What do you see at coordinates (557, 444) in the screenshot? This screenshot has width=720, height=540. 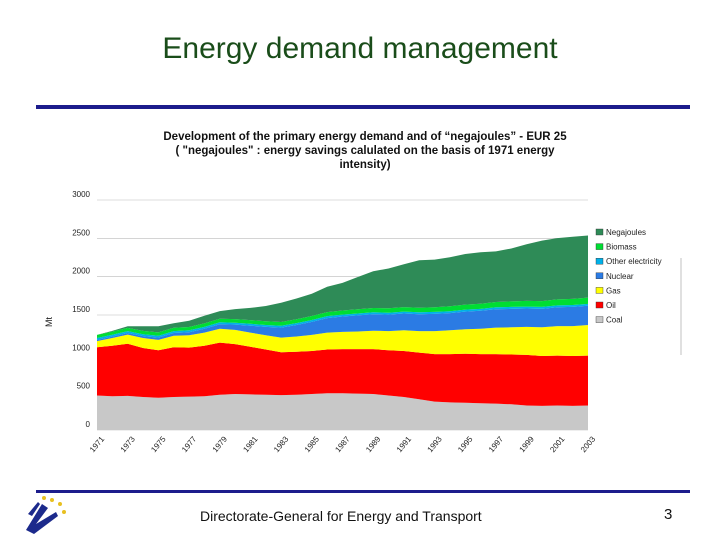 I see `x-tick-label: 2001` at bounding box center [557, 444].